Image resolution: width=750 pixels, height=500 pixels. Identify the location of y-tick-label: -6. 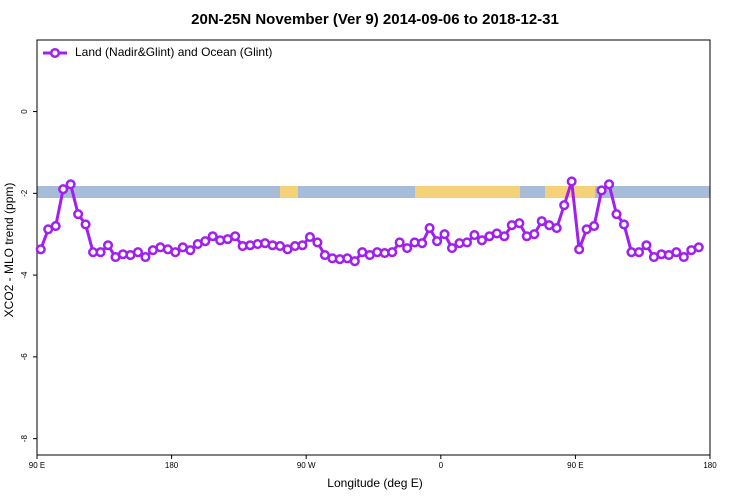
(24, 357).